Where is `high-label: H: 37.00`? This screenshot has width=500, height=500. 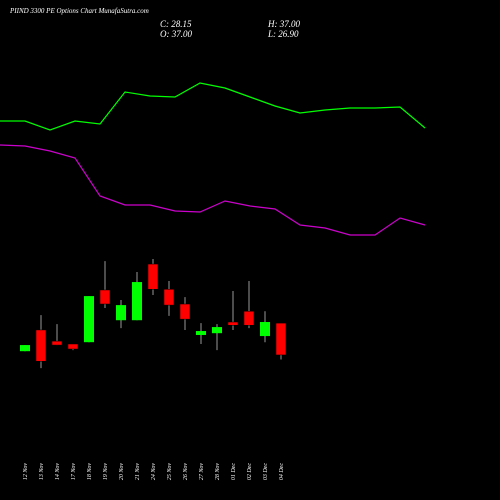 high-label: H: 37.00 is located at coordinates (283, 24).